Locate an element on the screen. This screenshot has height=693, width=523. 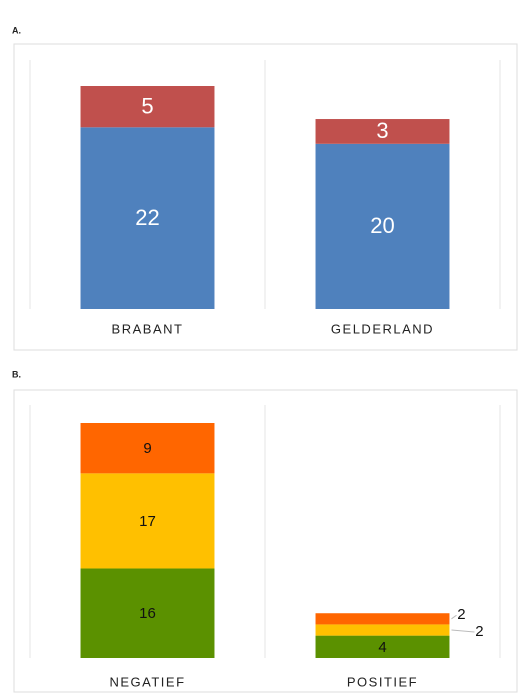
x-tick-label: GELDERLAND is located at coordinates (382, 328).